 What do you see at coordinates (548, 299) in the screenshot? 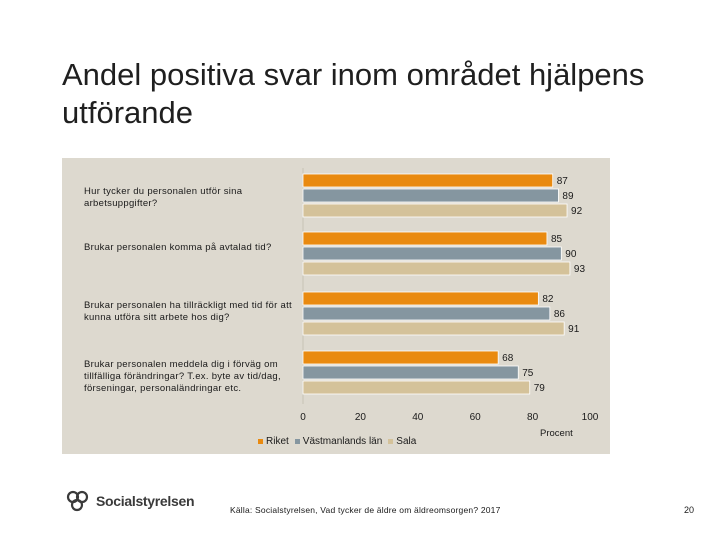
I see `data-label-3-series-1: 82` at bounding box center [548, 299].